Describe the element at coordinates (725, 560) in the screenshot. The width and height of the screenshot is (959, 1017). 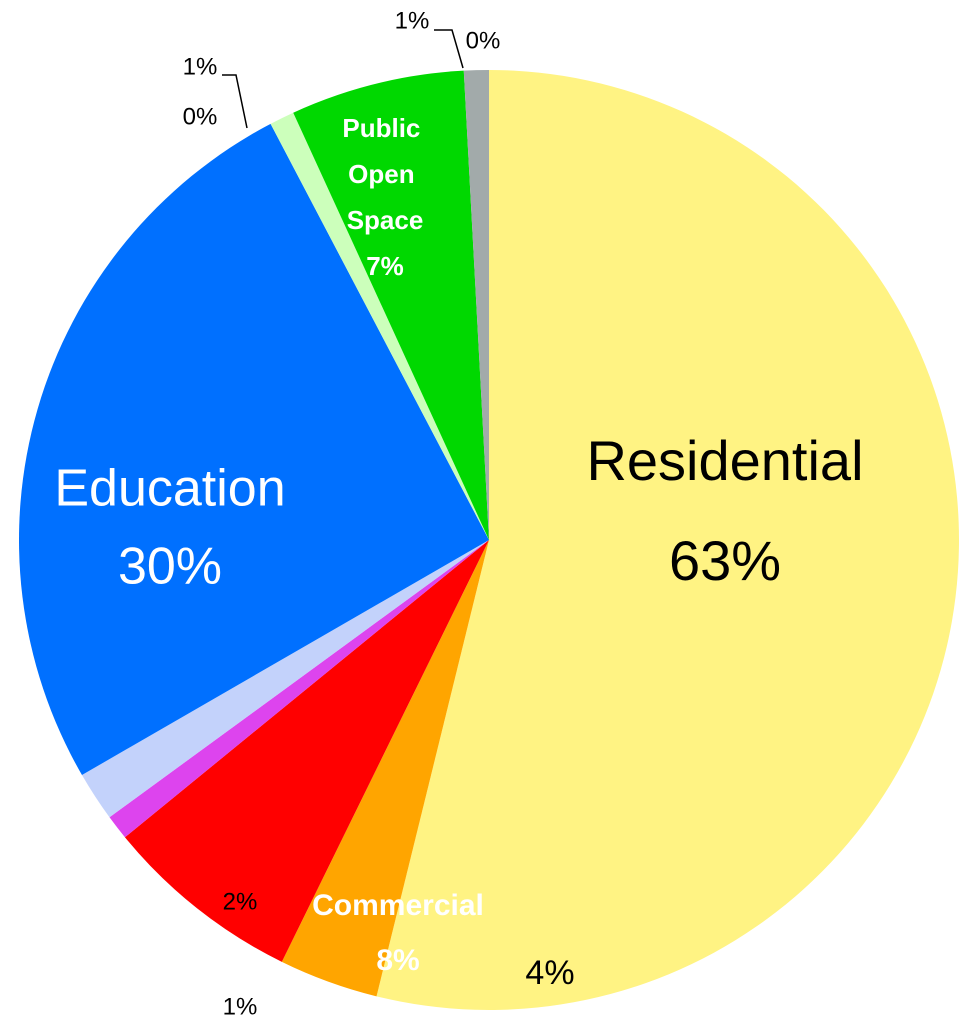
I see `value-label: 63%` at that location.